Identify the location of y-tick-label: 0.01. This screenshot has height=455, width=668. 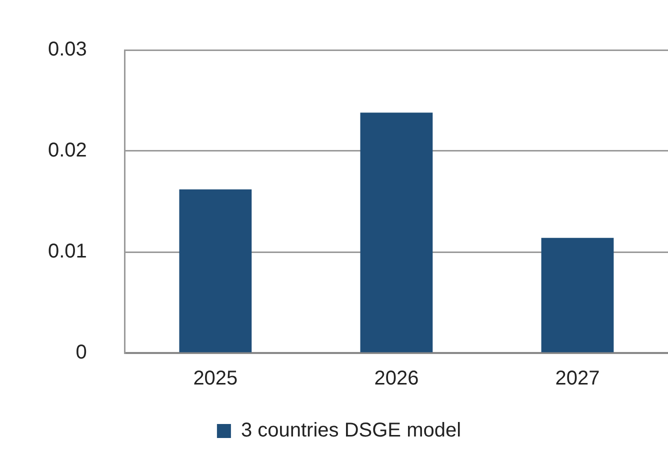
(67, 251).